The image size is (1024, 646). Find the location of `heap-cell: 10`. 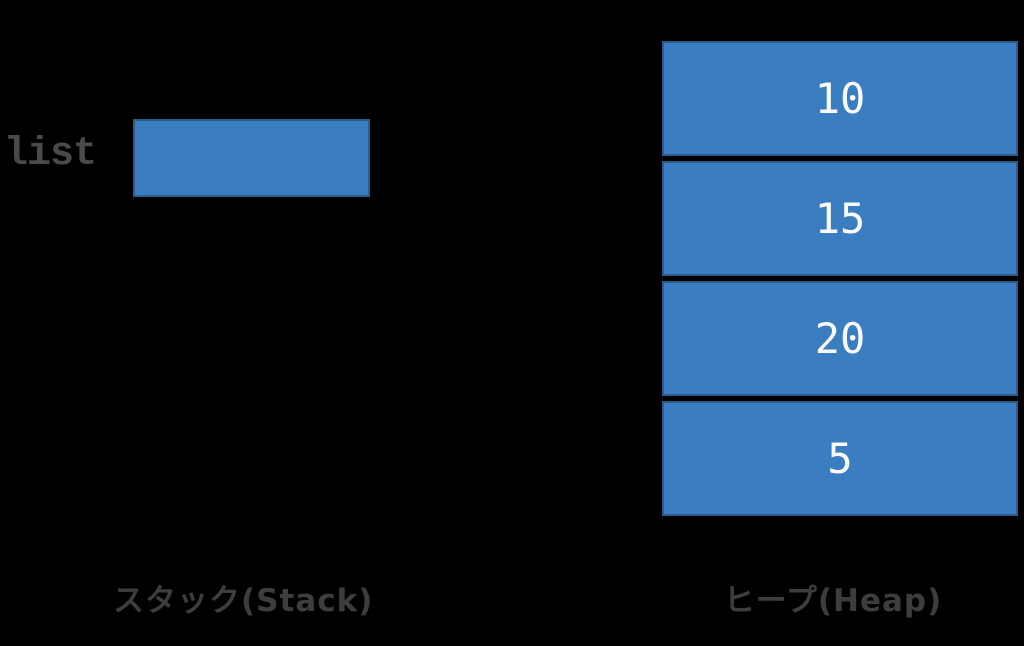

heap-cell: 10 is located at coordinates (840, 98).